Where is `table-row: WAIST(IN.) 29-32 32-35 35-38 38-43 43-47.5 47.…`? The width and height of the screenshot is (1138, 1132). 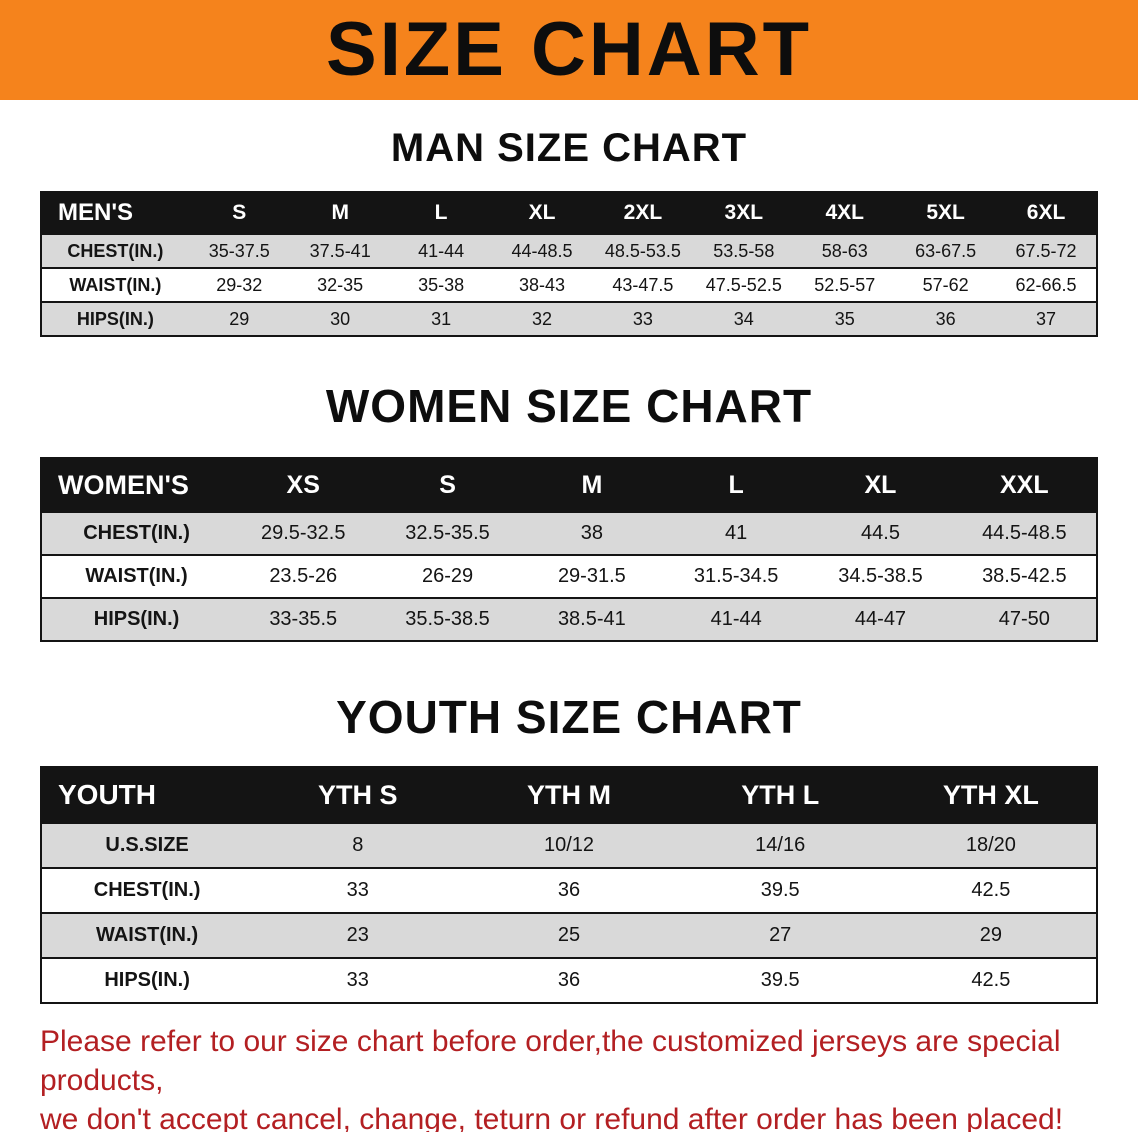 table-row: WAIST(IN.) 29-32 32-35 35-38 38-43 43-47.5 47.… is located at coordinates (569, 284).